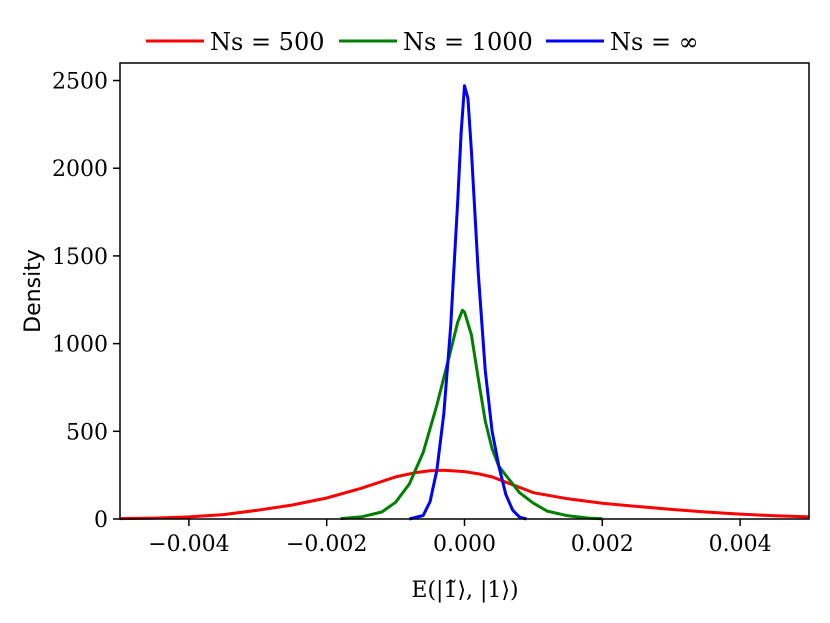  What do you see at coordinates (468, 42) in the screenshot?
I see `legend-label-ns-1000: Ns = 1000` at bounding box center [468, 42].